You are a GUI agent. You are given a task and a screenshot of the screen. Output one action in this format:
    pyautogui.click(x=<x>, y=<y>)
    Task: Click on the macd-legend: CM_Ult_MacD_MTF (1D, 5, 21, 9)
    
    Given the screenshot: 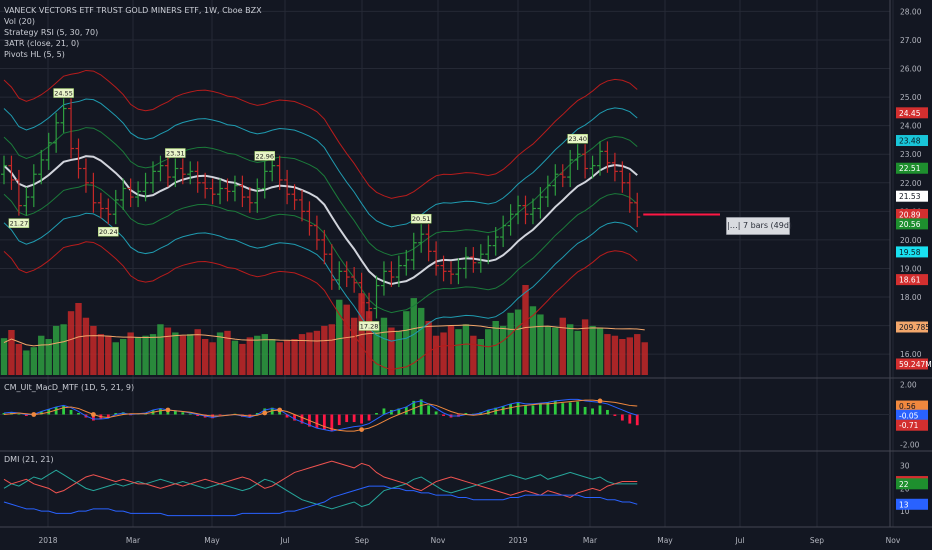 What is the action you would take?
    pyautogui.click(x=69, y=387)
    